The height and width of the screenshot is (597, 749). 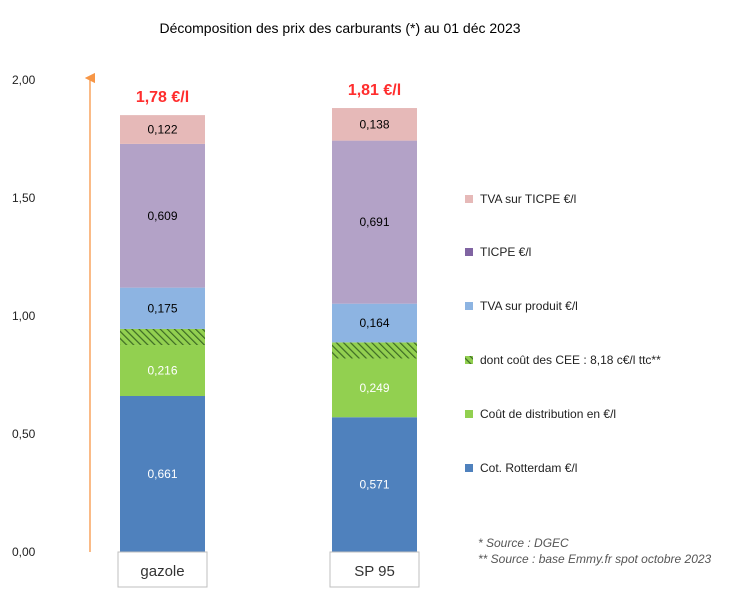 I want to click on data-label: 0,609, so click(x=162, y=216).